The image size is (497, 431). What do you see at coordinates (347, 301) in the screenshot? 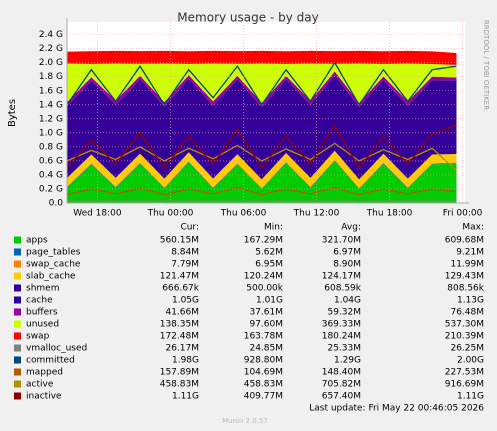
I see `legend-value: 1.04G` at bounding box center [347, 301].